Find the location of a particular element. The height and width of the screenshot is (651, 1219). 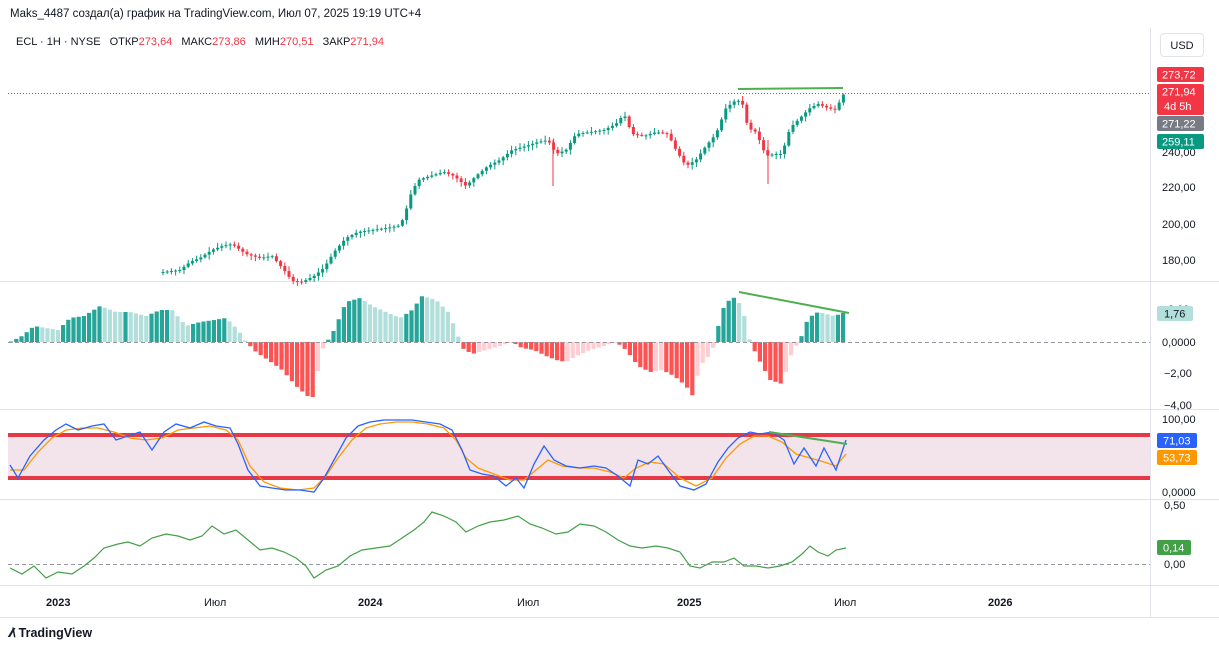

price-trendline is located at coordinates (790, 88).